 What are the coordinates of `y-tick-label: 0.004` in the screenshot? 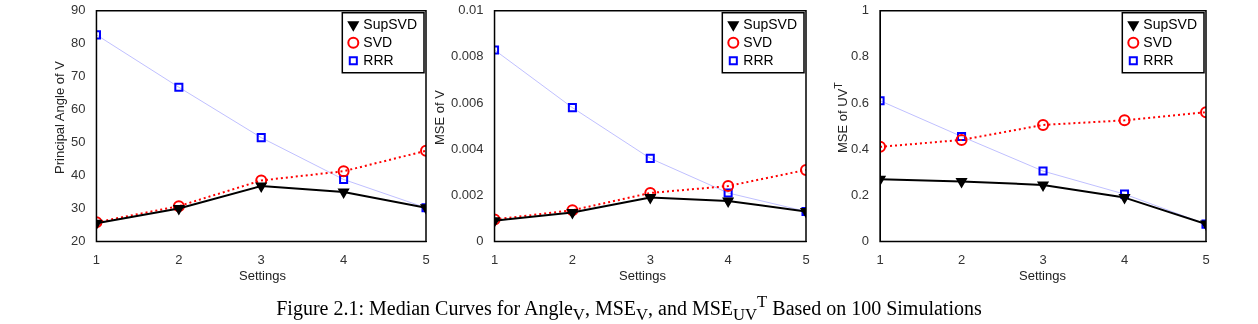 It's located at (467, 148).